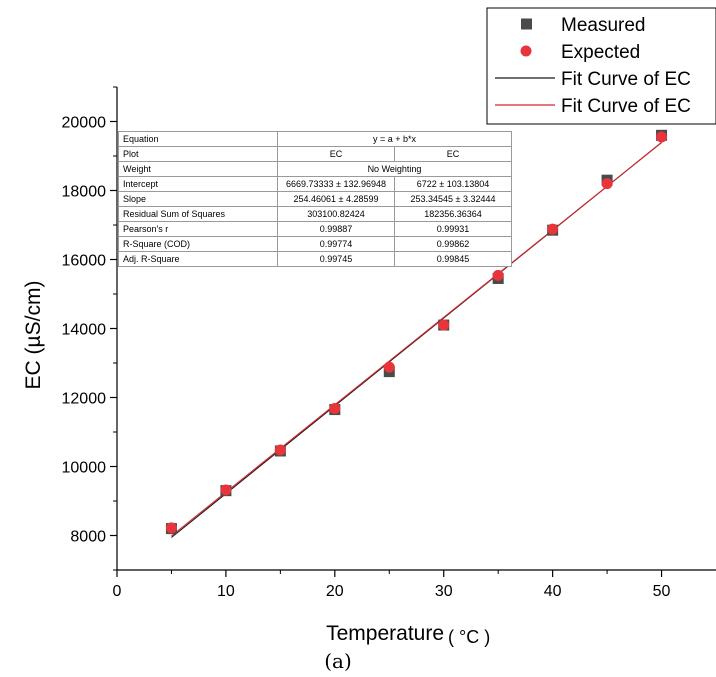 This screenshot has height=677, width=716. What do you see at coordinates (662, 591) in the screenshot?
I see `x-tick-label: 50` at bounding box center [662, 591].